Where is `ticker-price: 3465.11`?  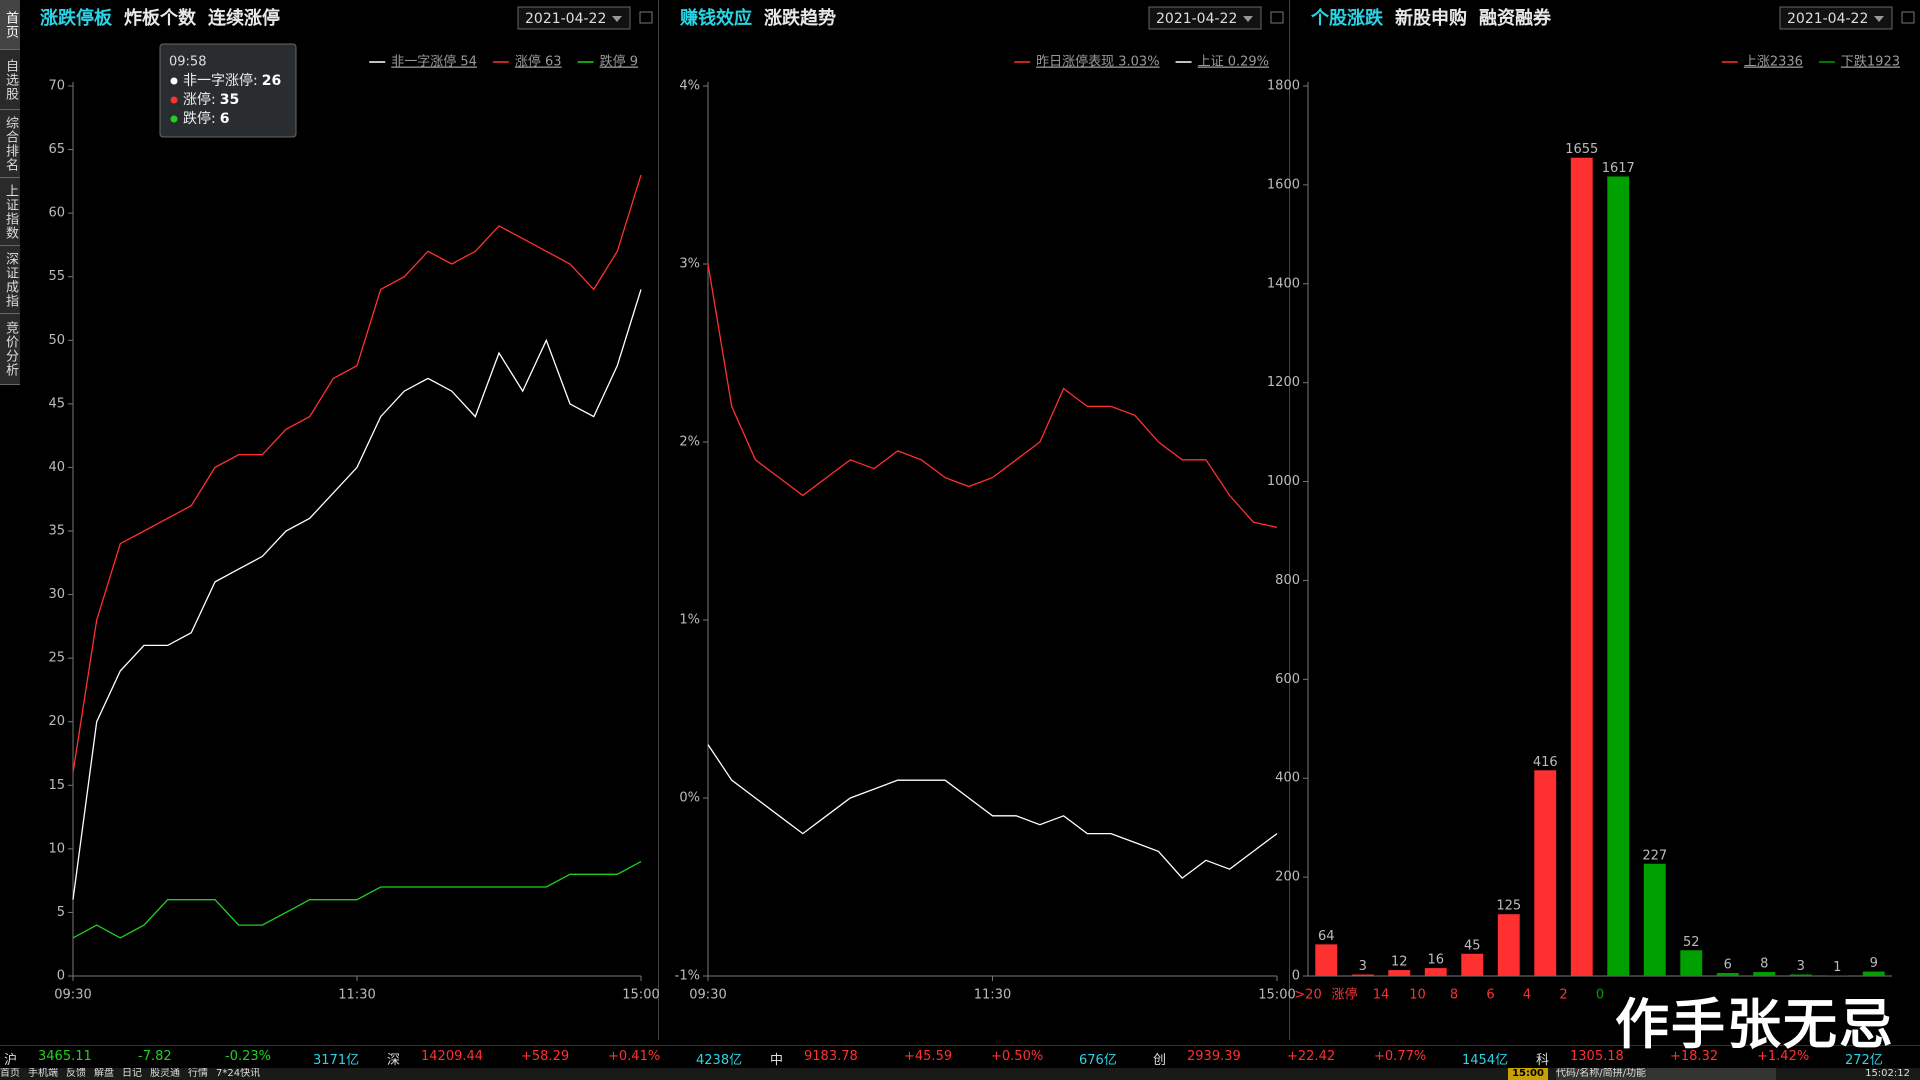 ticker-price: 3465.11 is located at coordinates (65, 1056).